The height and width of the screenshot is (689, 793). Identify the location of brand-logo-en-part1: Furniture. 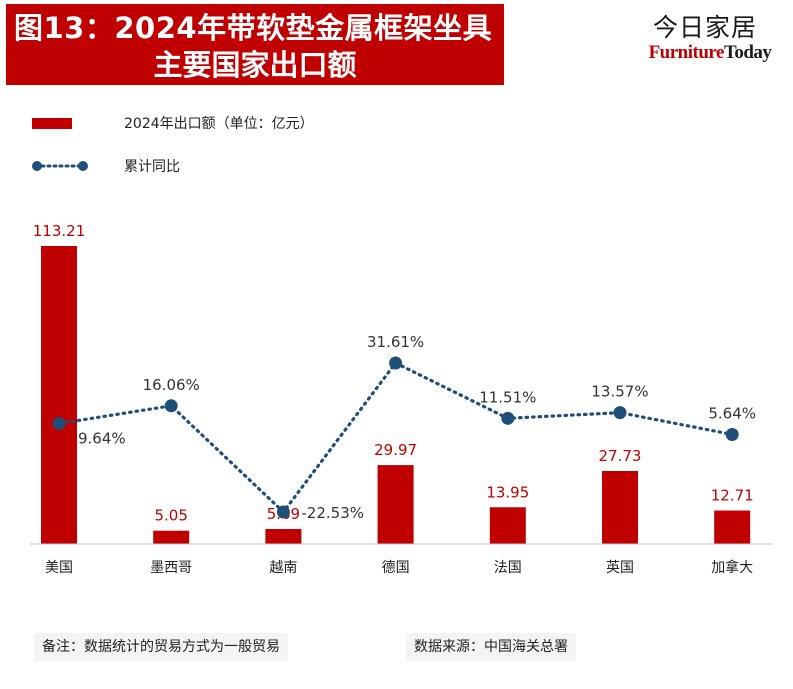
(686, 52).